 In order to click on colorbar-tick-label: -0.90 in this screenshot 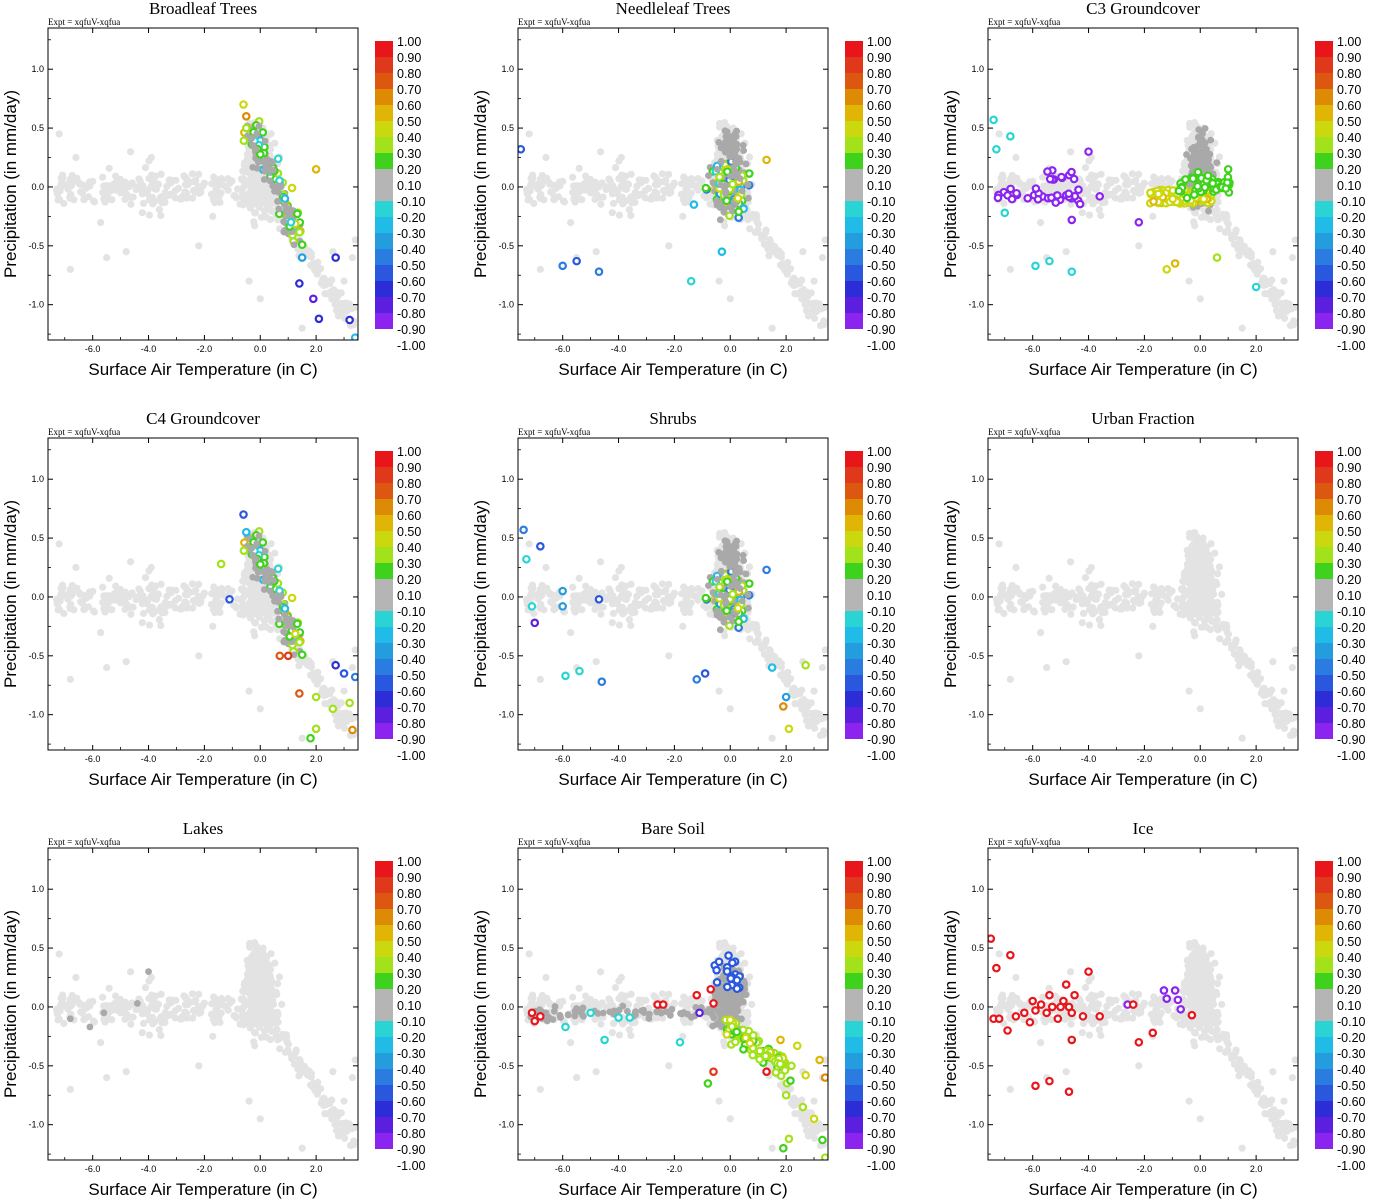, I will do `click(881, 330)`.